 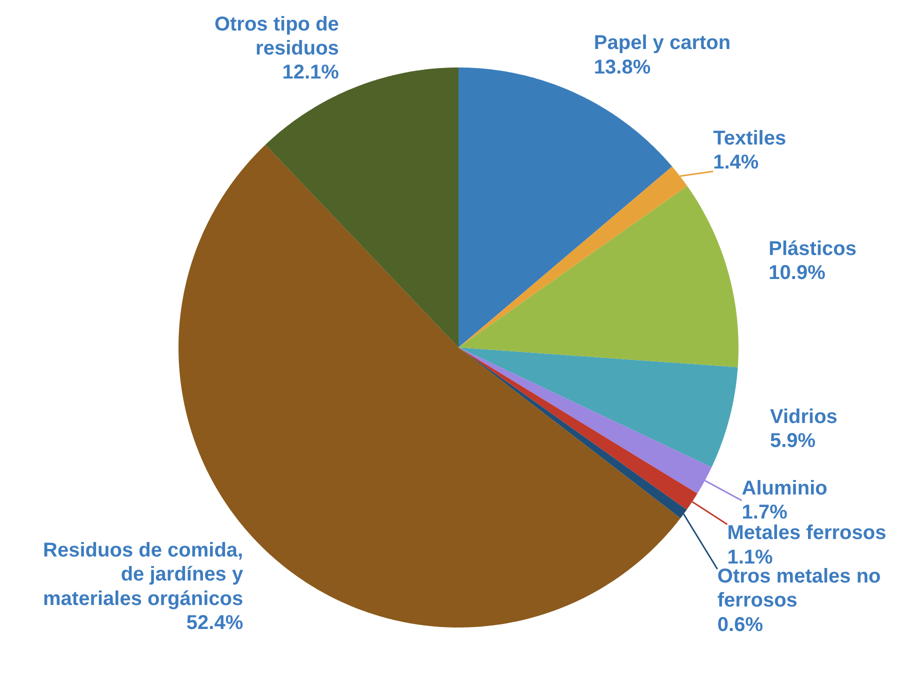 I want to click on slice-label: Aluminio, so click(x=785, y=488).